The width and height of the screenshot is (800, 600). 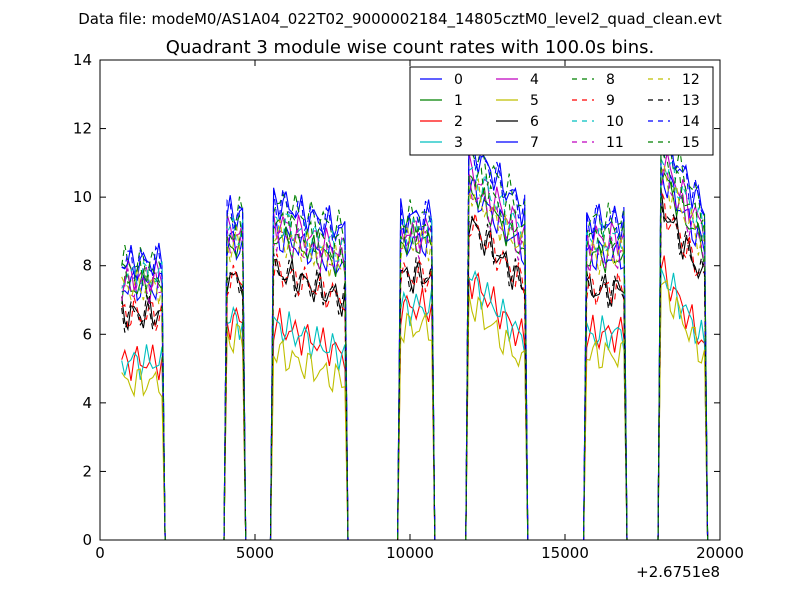 What do you see at coordinates (410, 553) in the screenshot?
I see `x-tick-label: 10000` at bounding box center [410, 553].